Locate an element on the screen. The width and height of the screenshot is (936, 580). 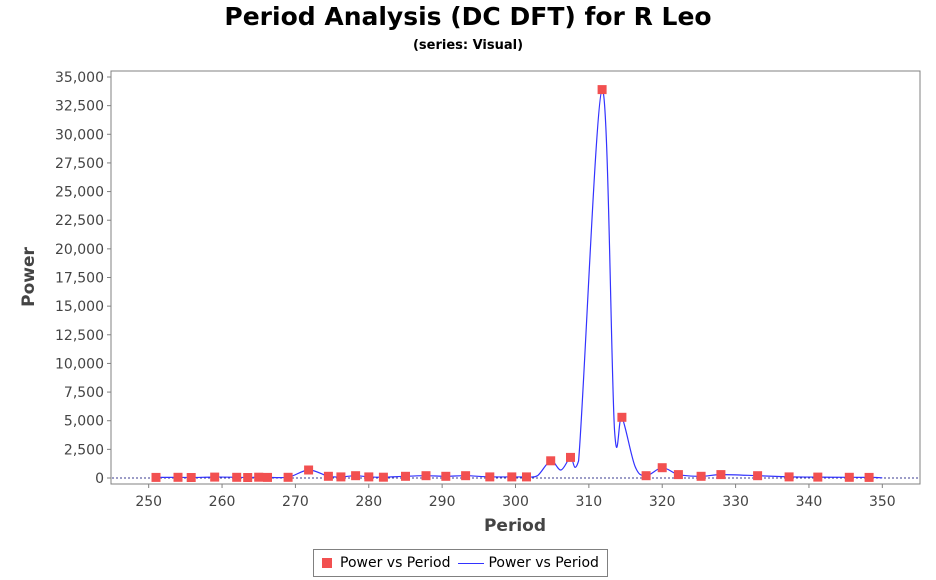
y-tick-label: 17,500 is located at coordinates (79, 279).